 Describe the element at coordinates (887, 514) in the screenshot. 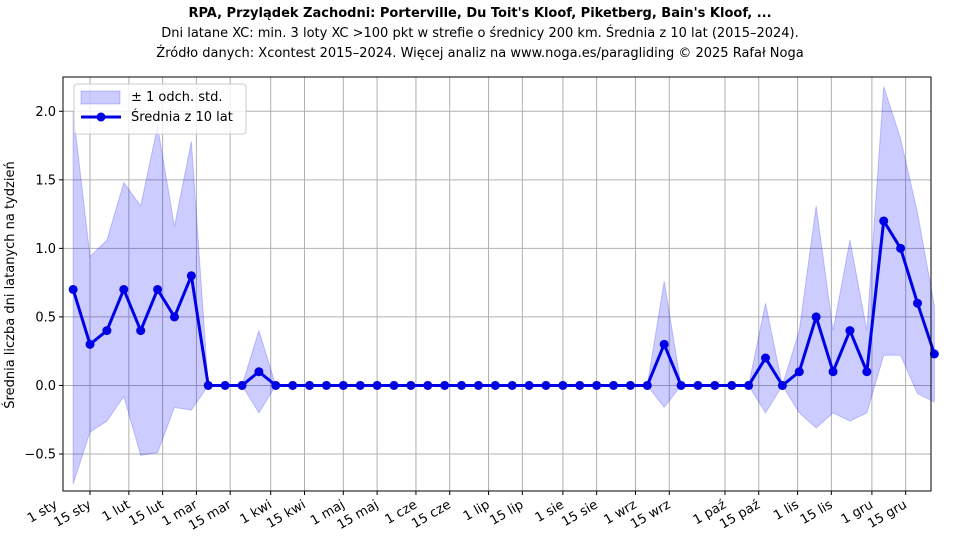

I see `x-tick-label: 15 gru` at that location.